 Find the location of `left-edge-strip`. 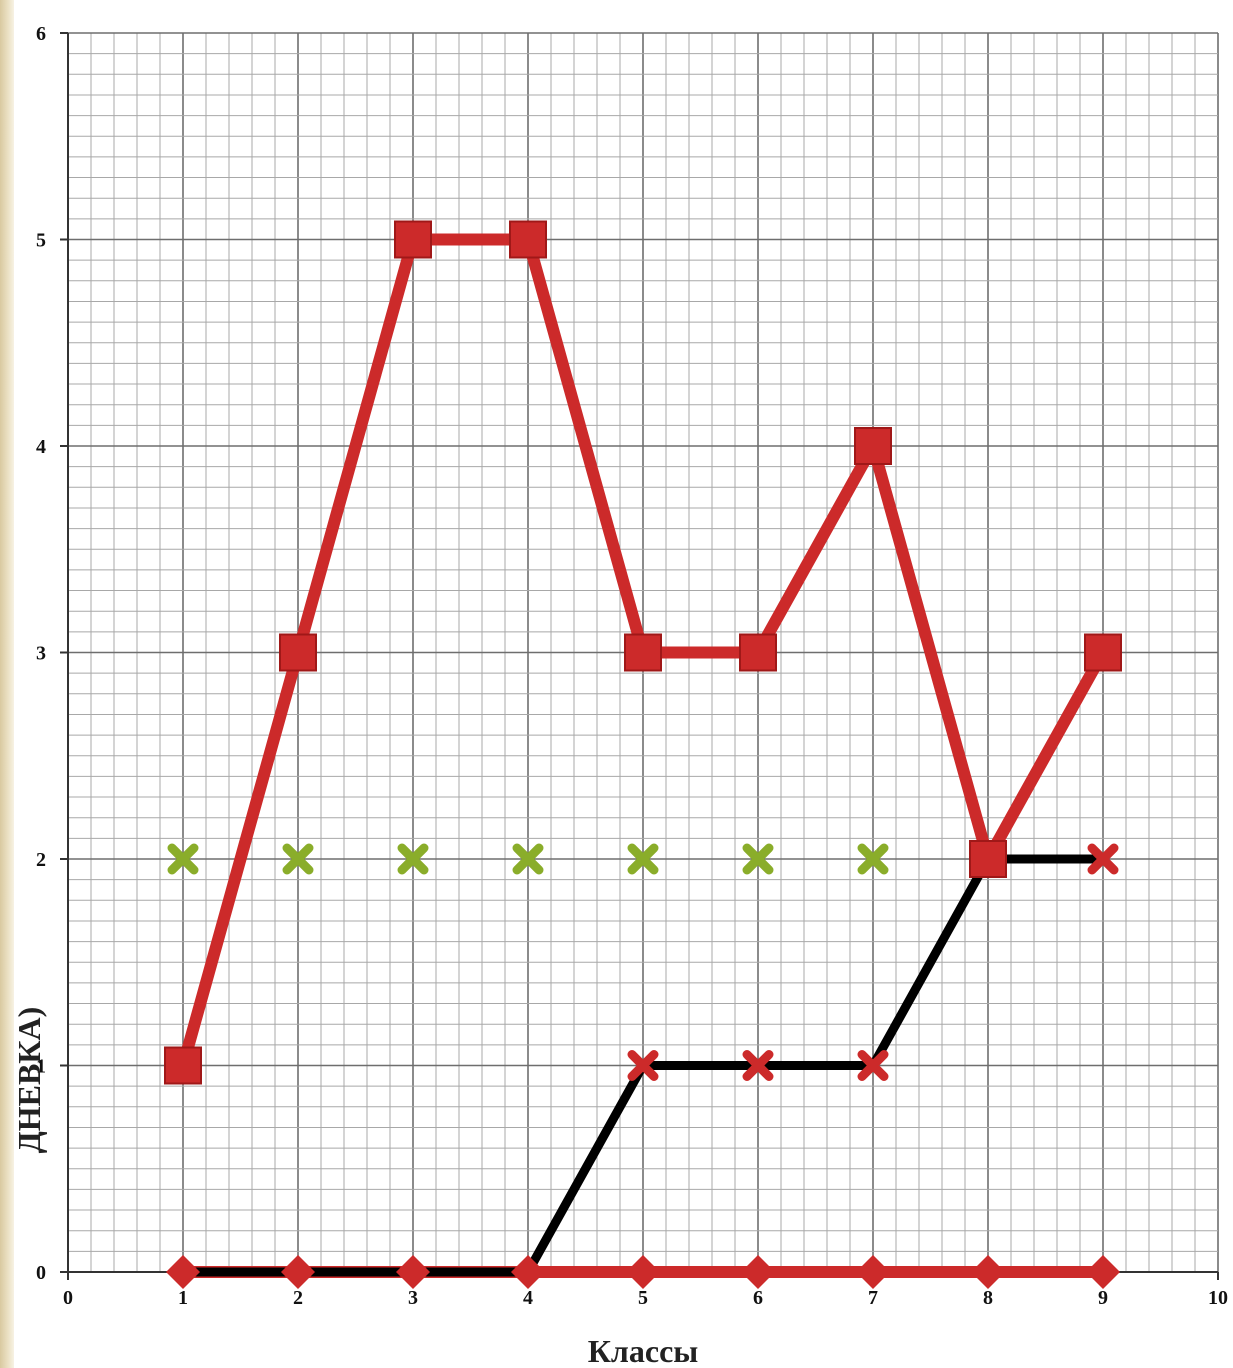

left-edge-strip is located at coordinates (7, 684).